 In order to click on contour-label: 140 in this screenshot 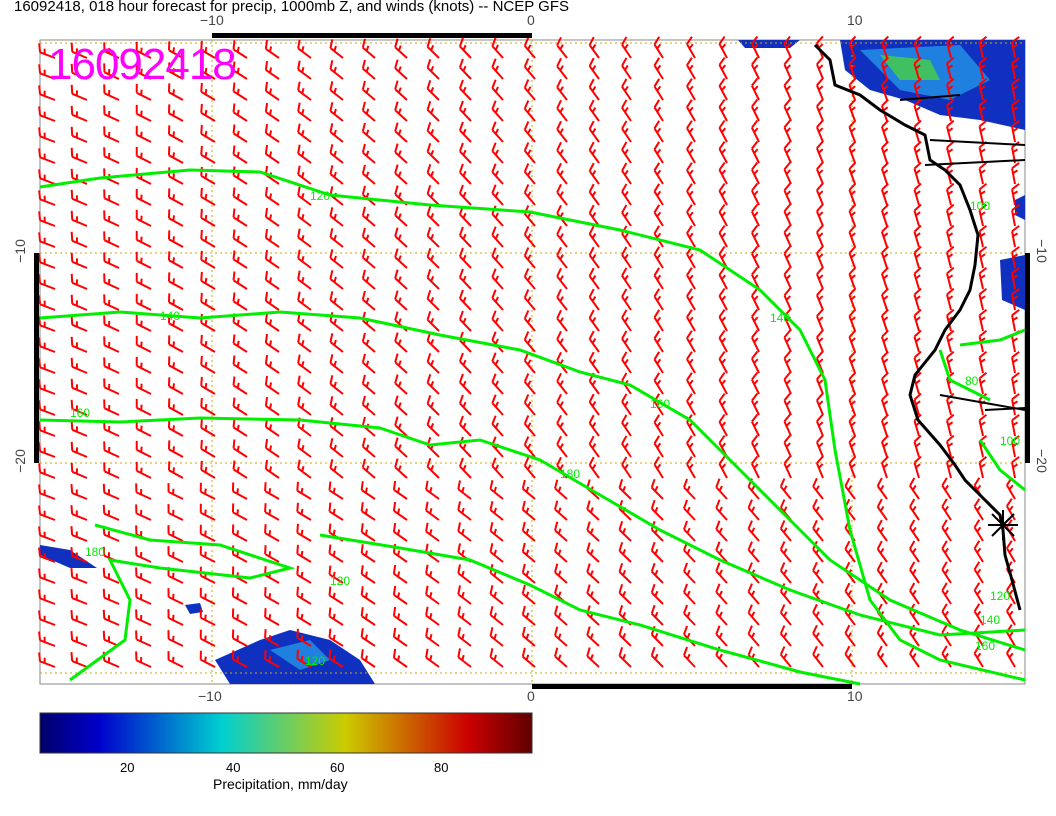, I will do `click(990, 620)`.